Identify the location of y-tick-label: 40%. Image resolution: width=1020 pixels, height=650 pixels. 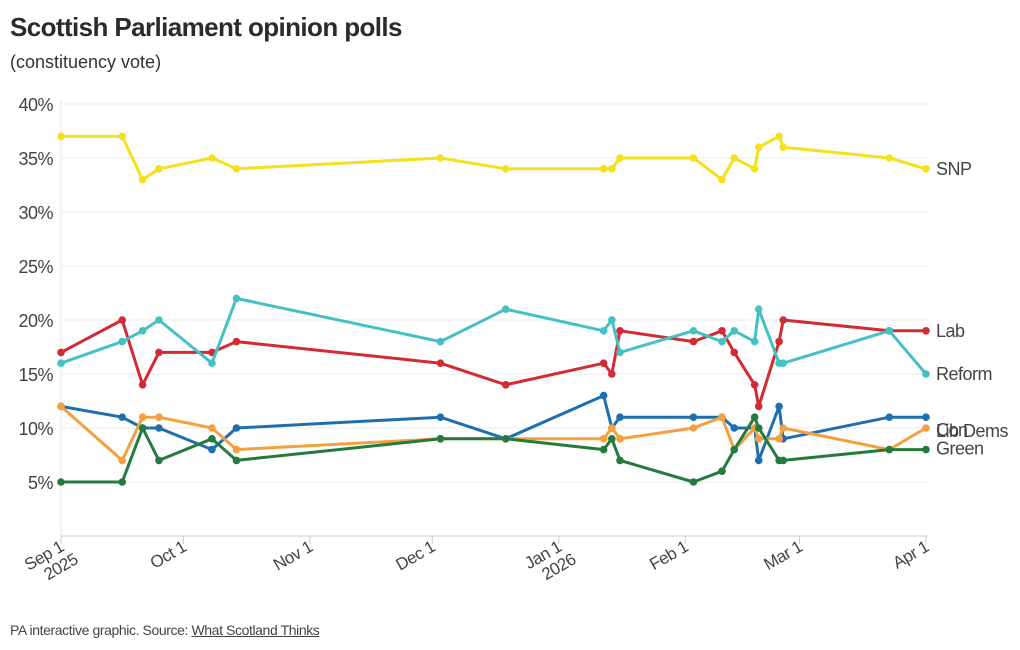
(35, 105).